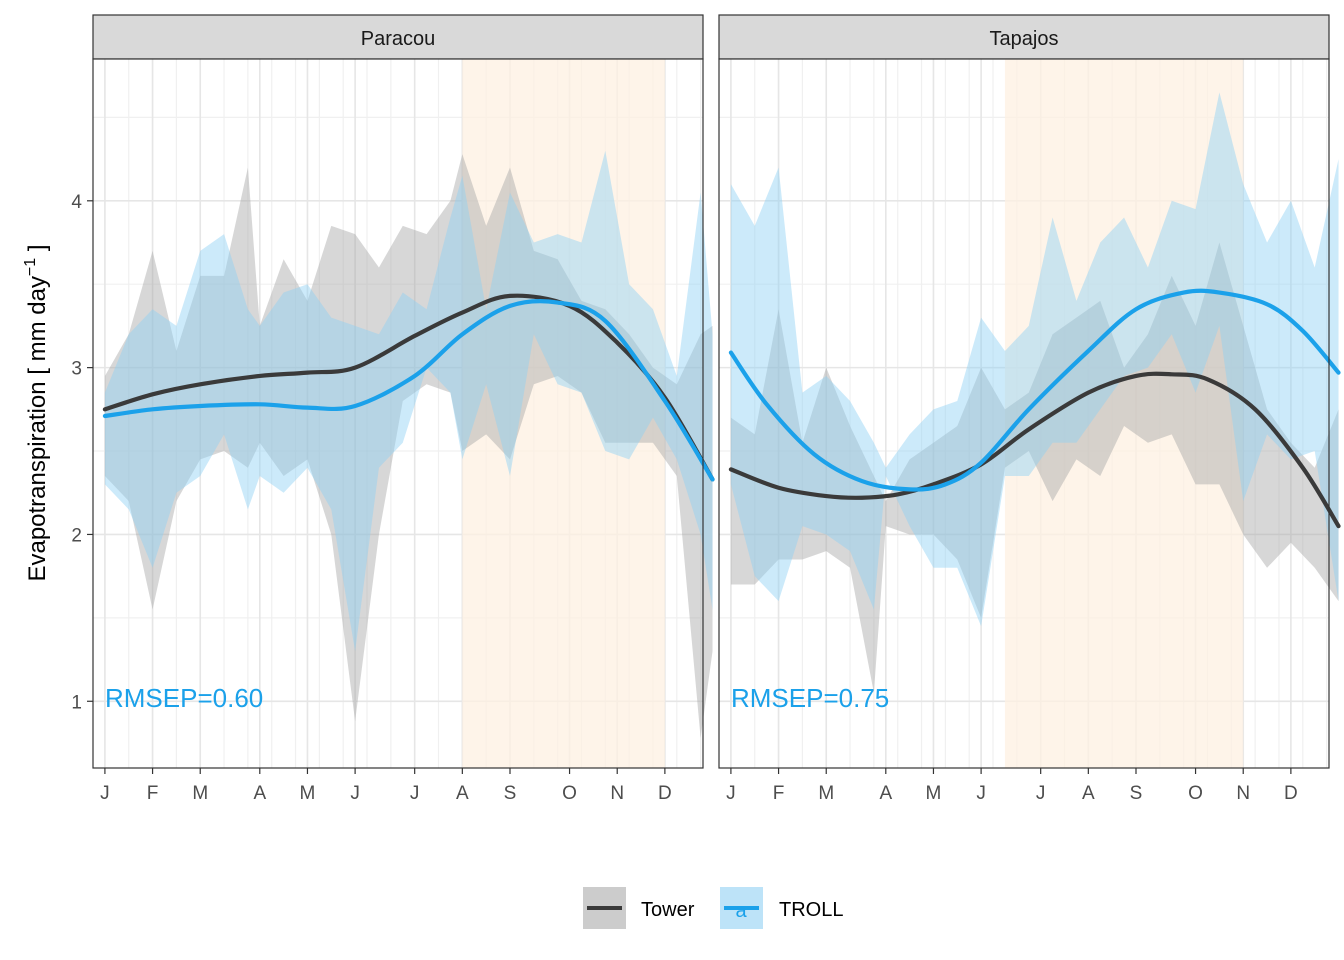 This screenshot has width=1344, height=960. What do you see at coordinates (37, 250) in the screenshot?
I see `y-axis-title-close: ]` at bounding box center [37, 250].